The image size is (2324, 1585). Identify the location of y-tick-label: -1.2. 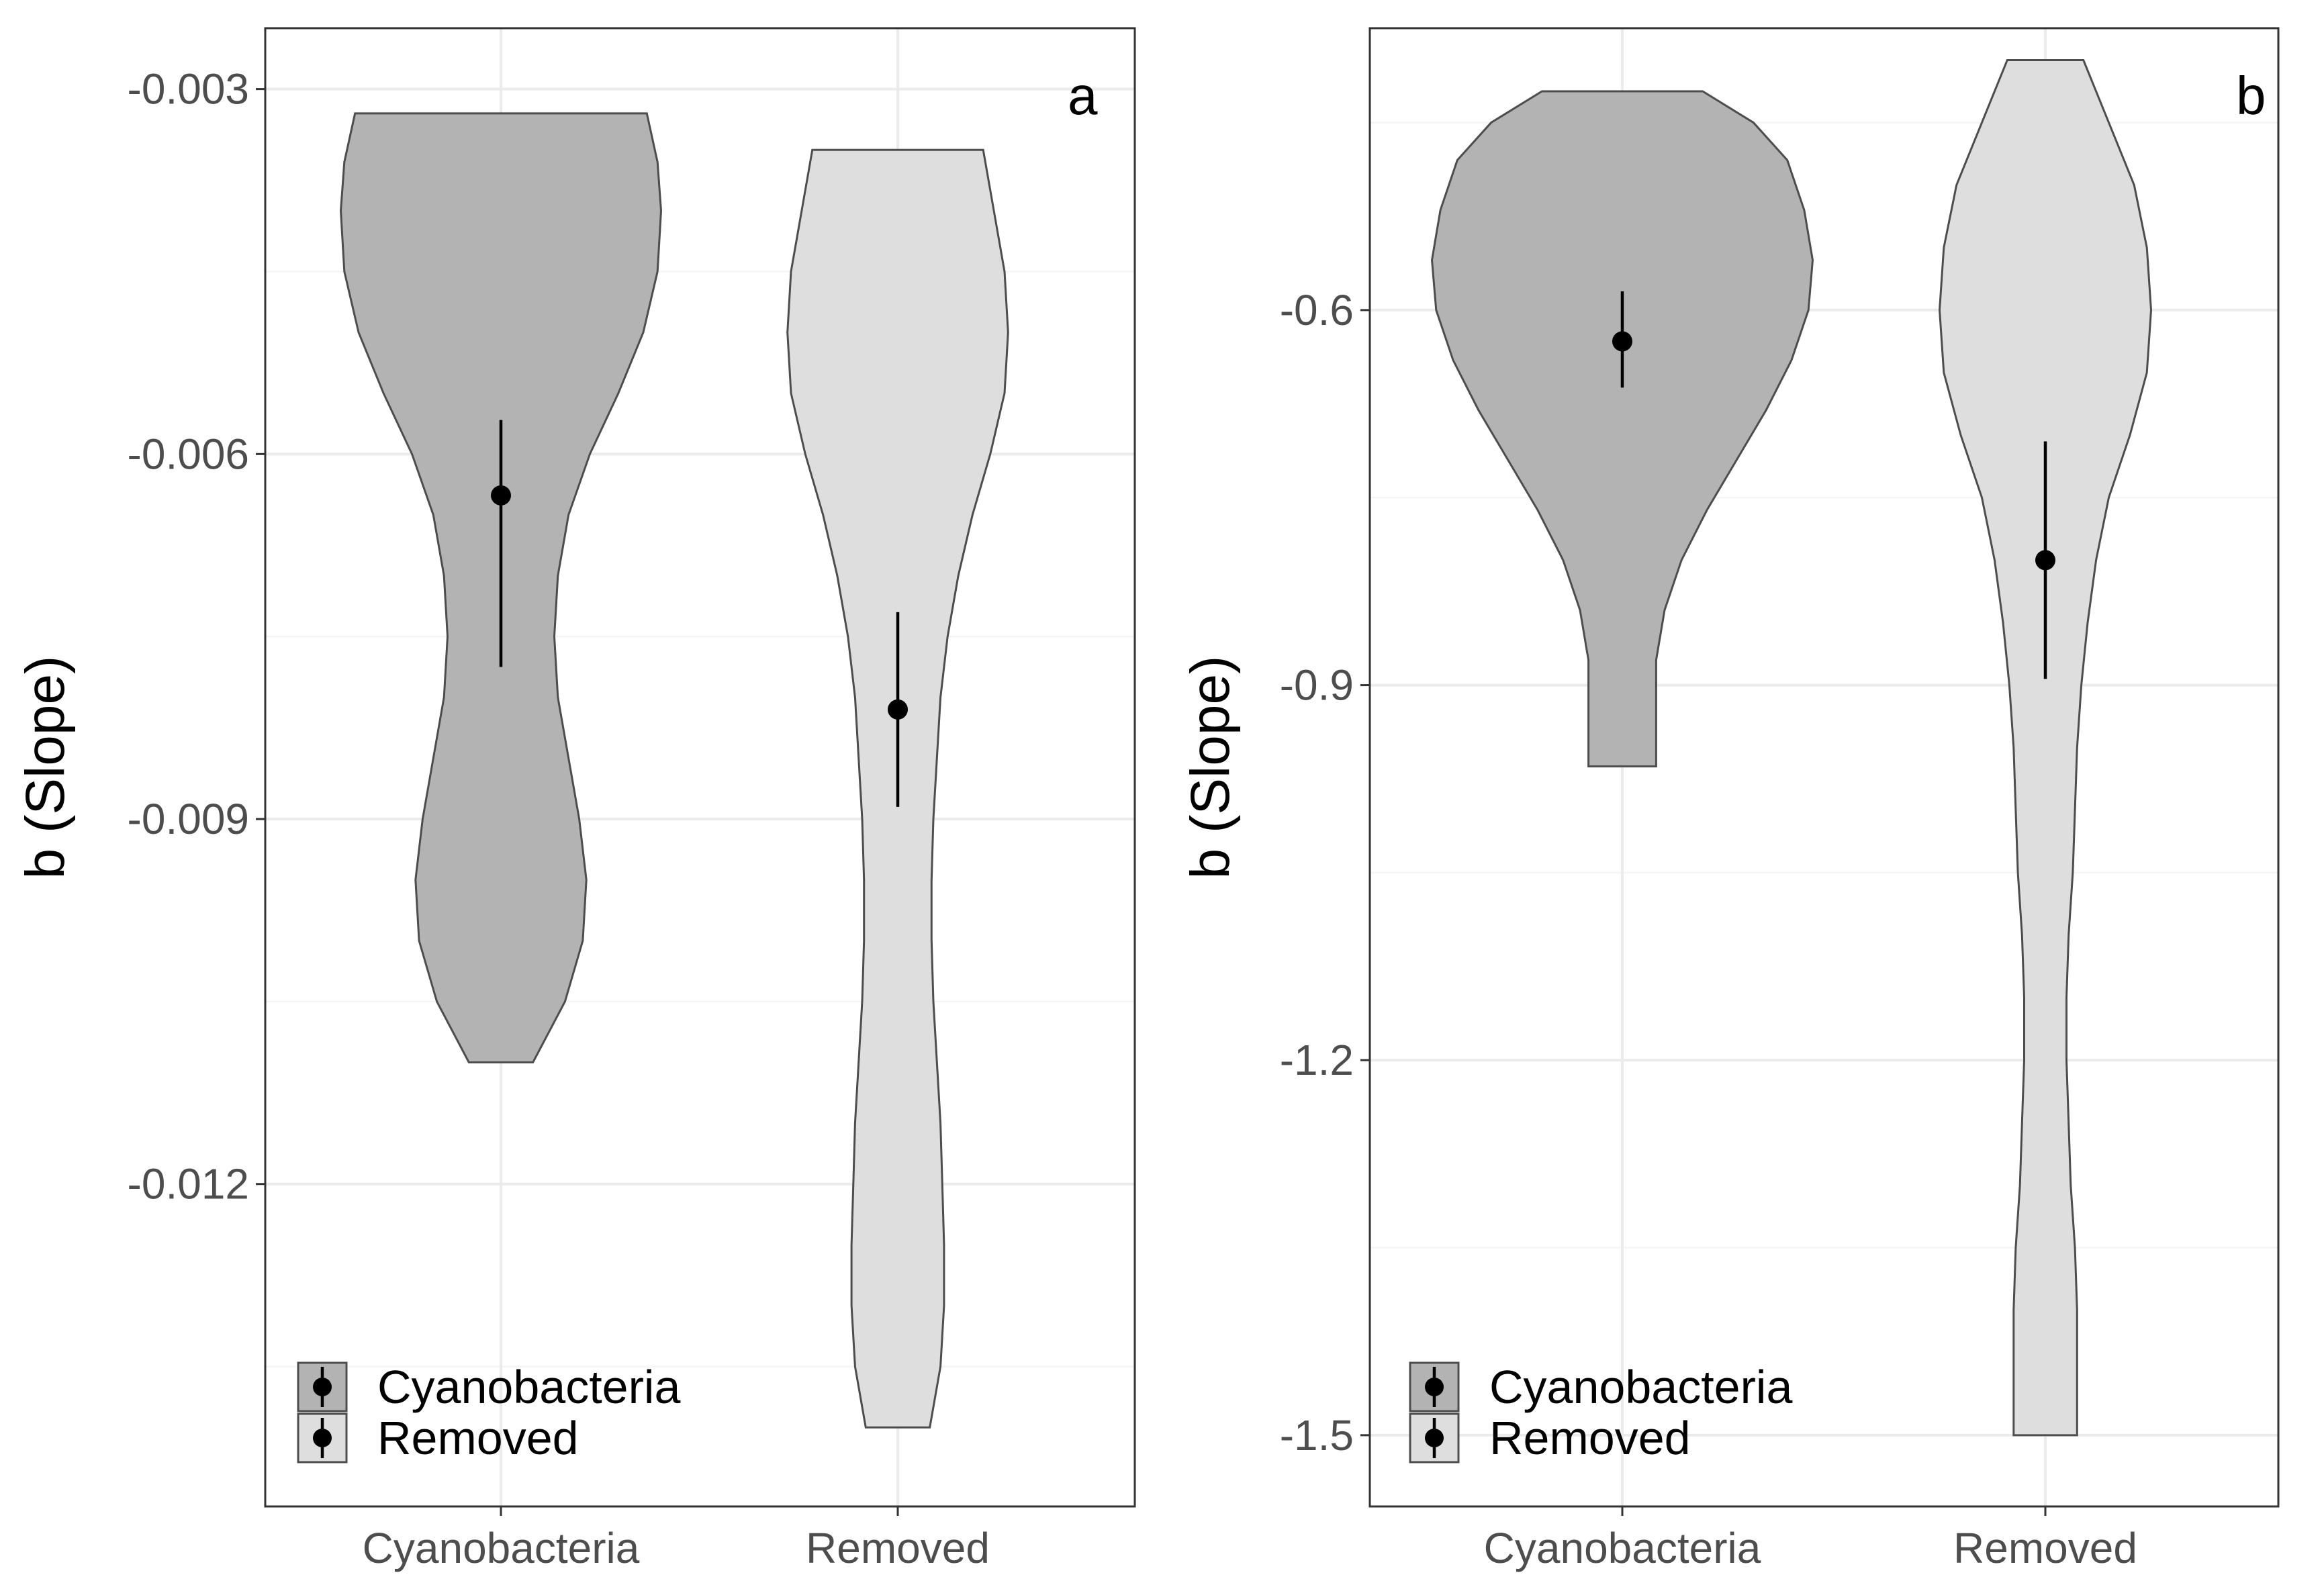
(1317, 1060).